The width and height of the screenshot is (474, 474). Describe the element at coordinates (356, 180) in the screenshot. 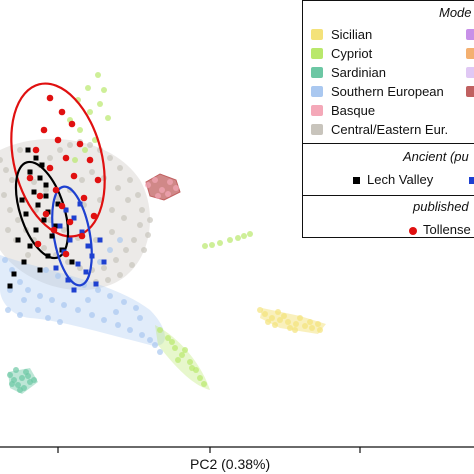

I see `legend-marker-lech-valley` at that location.